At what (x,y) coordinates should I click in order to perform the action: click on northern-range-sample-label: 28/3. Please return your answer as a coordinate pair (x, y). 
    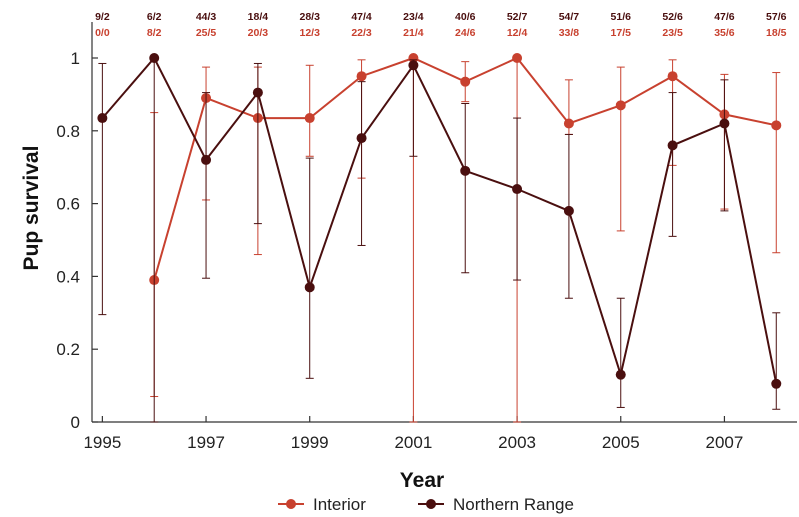
    Looking at the image, I should click on (310, 17).